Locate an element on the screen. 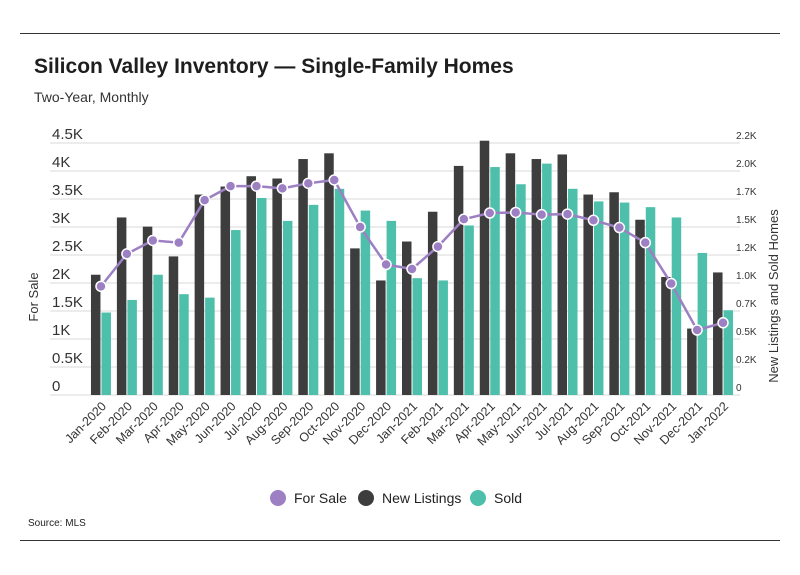 This screenshot has width=800, height=575. y-right-tick-label: 2.0K is located at coordinates (746, 164).